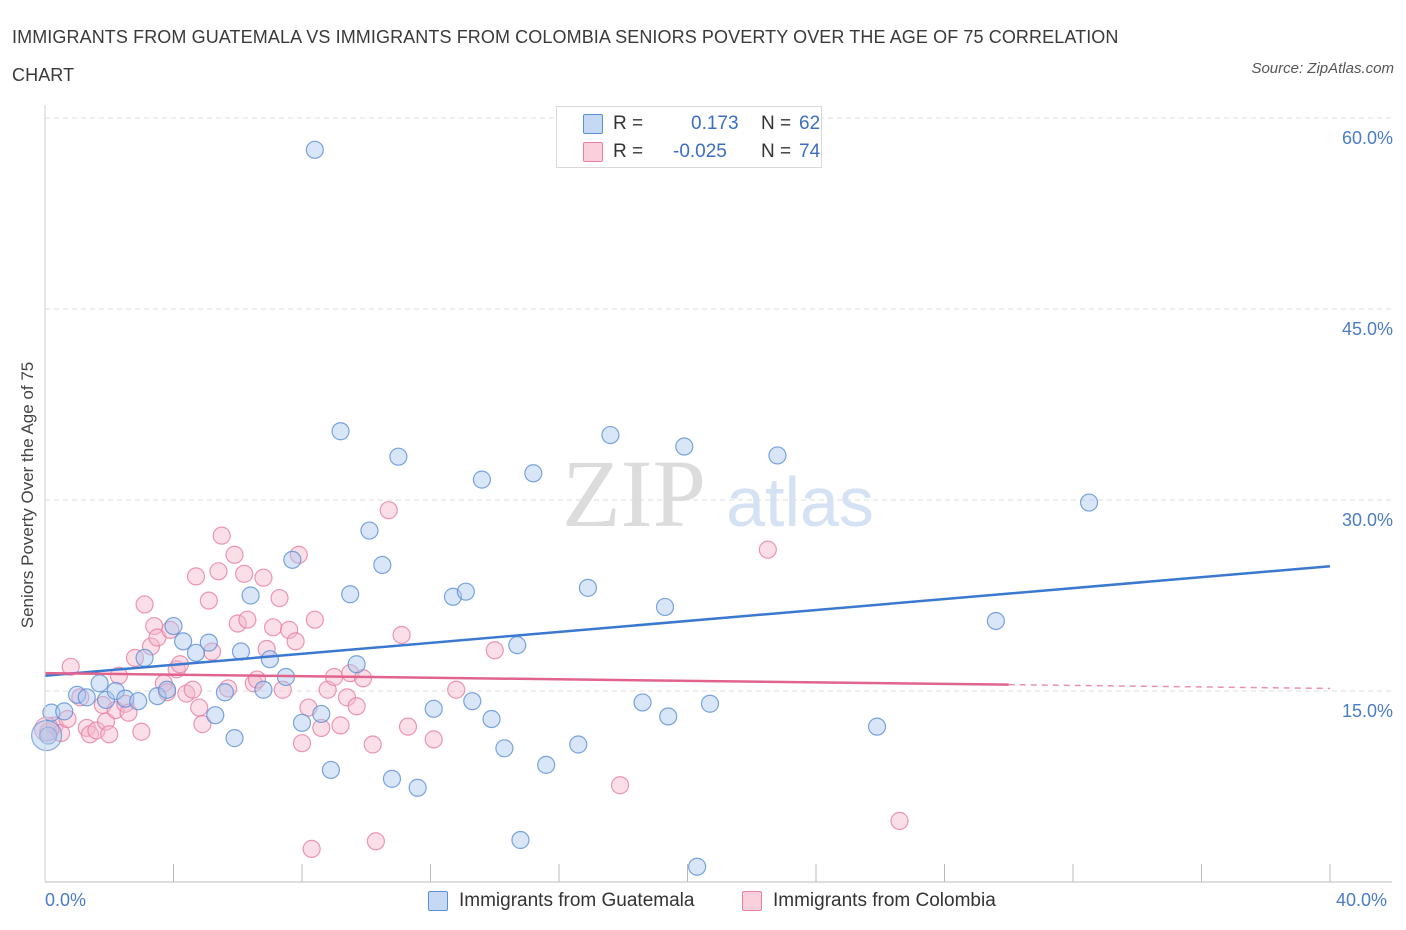 Image resolution: width=1406 pixels, height=930 pixels. Describe the element at coordinates (1362, 900) in the screenshot. I see `x-tick-label-max: 40.0%` at that location.